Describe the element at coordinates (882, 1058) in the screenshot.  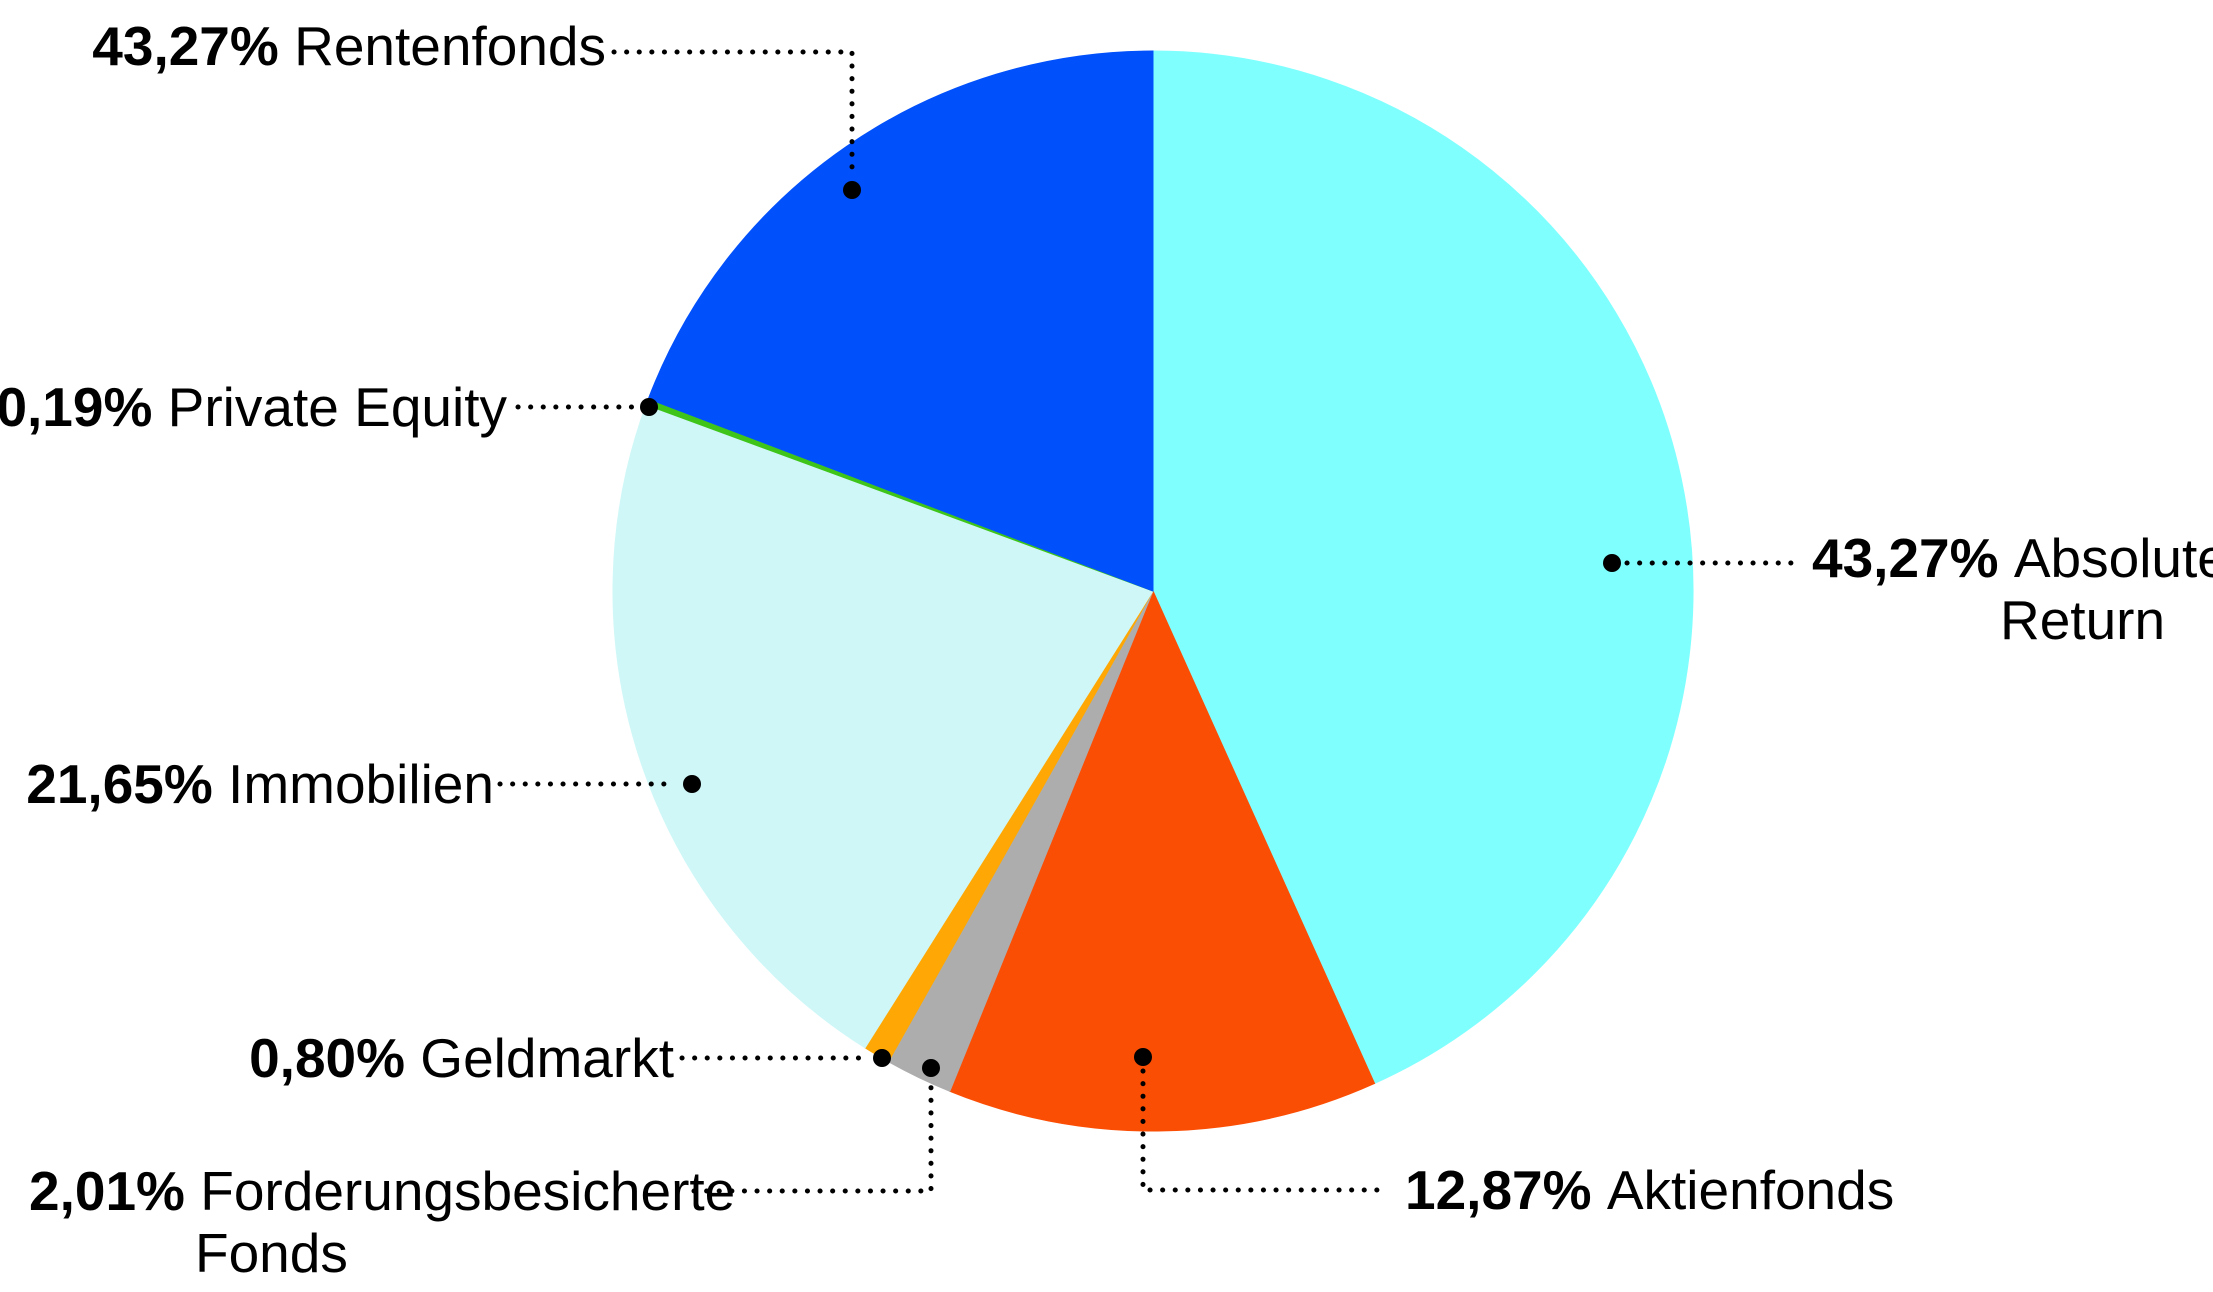
I see `callout-dot-geldmarkt` at that location.